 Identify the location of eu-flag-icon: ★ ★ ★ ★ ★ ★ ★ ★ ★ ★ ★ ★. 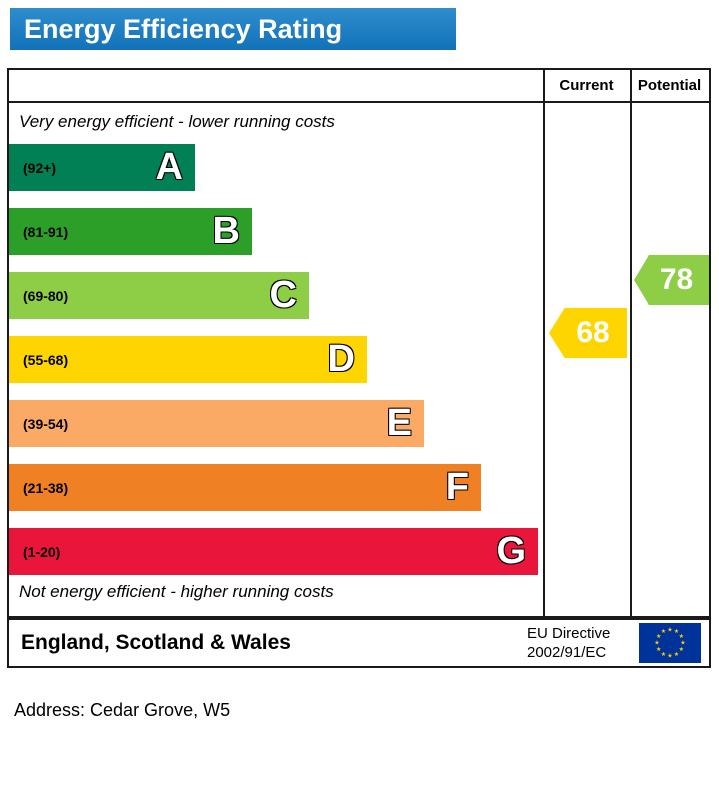
(670, 643).